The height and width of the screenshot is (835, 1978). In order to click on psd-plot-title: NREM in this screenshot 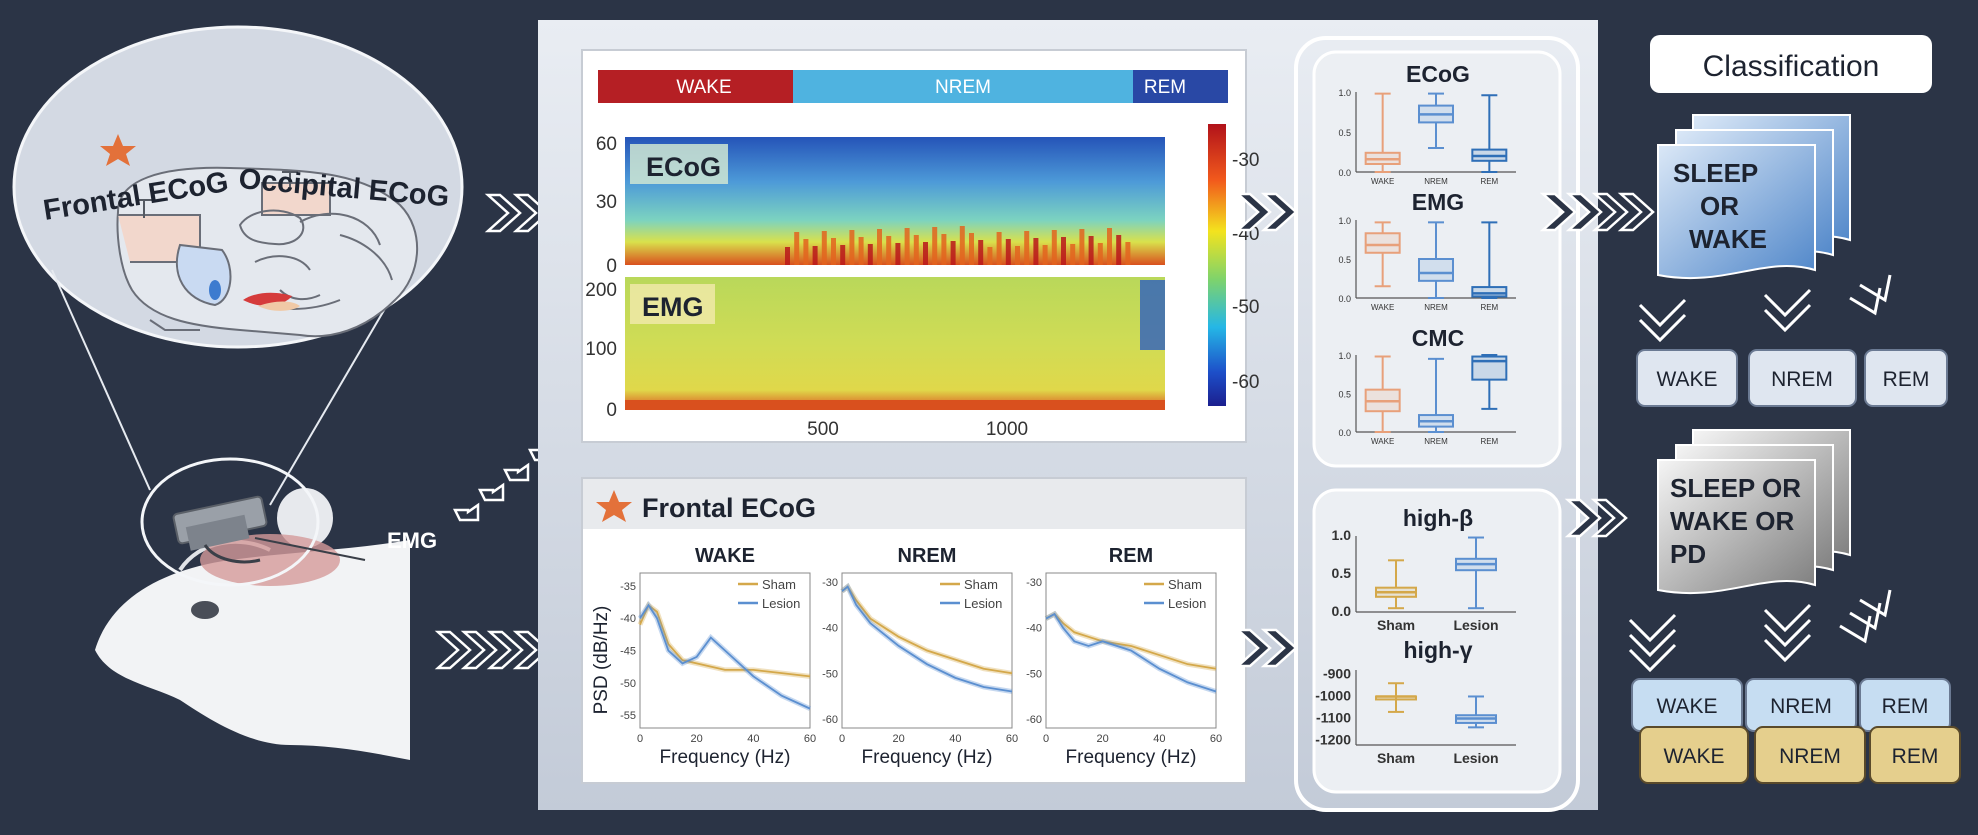, I will do `click(927, 556)`.